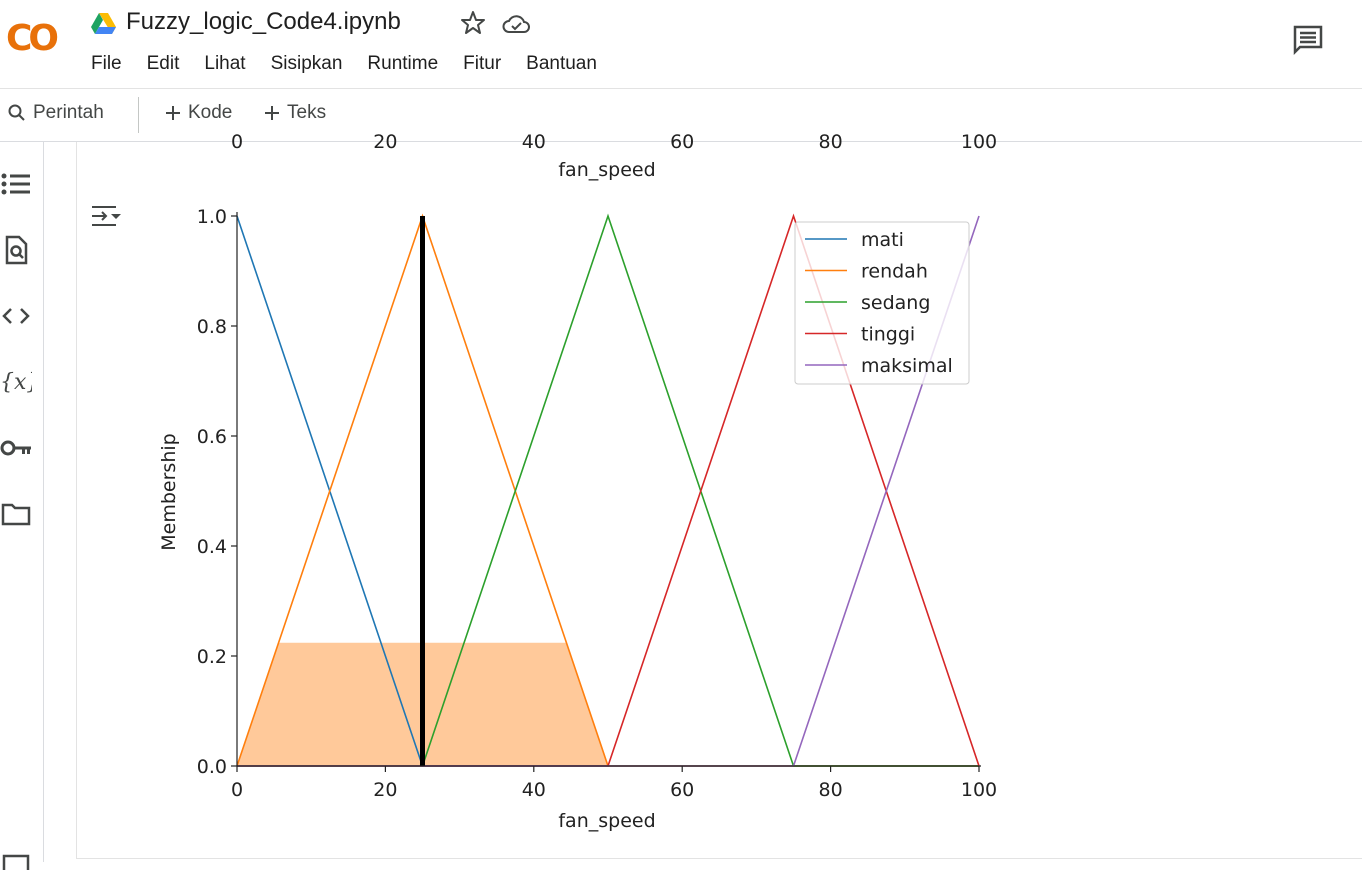 The height and width of the screenshot is (876, 1362). I want to click on y-tick-label: 1.0, so click(212, 217).